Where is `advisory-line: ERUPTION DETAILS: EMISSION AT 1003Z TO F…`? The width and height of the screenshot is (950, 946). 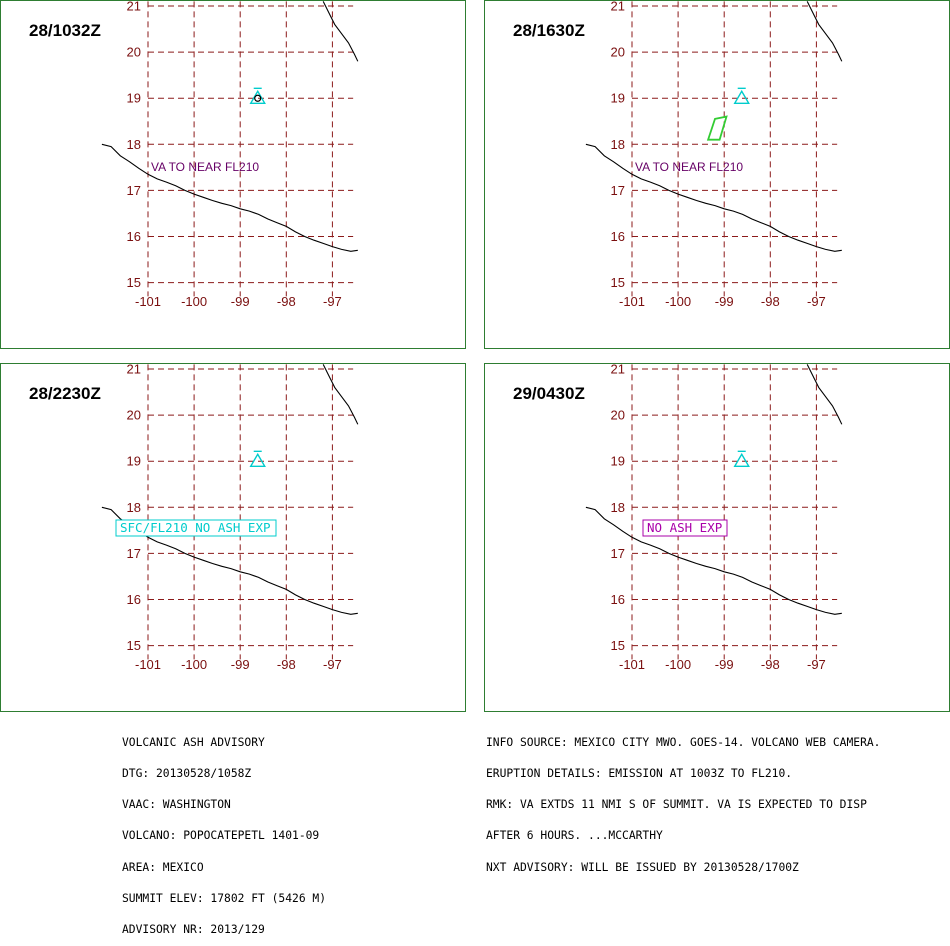 advisory-line: ERUPTION DETAILS: EMISSION AT 1003Z TO F… is located at coordinates (639, 774).